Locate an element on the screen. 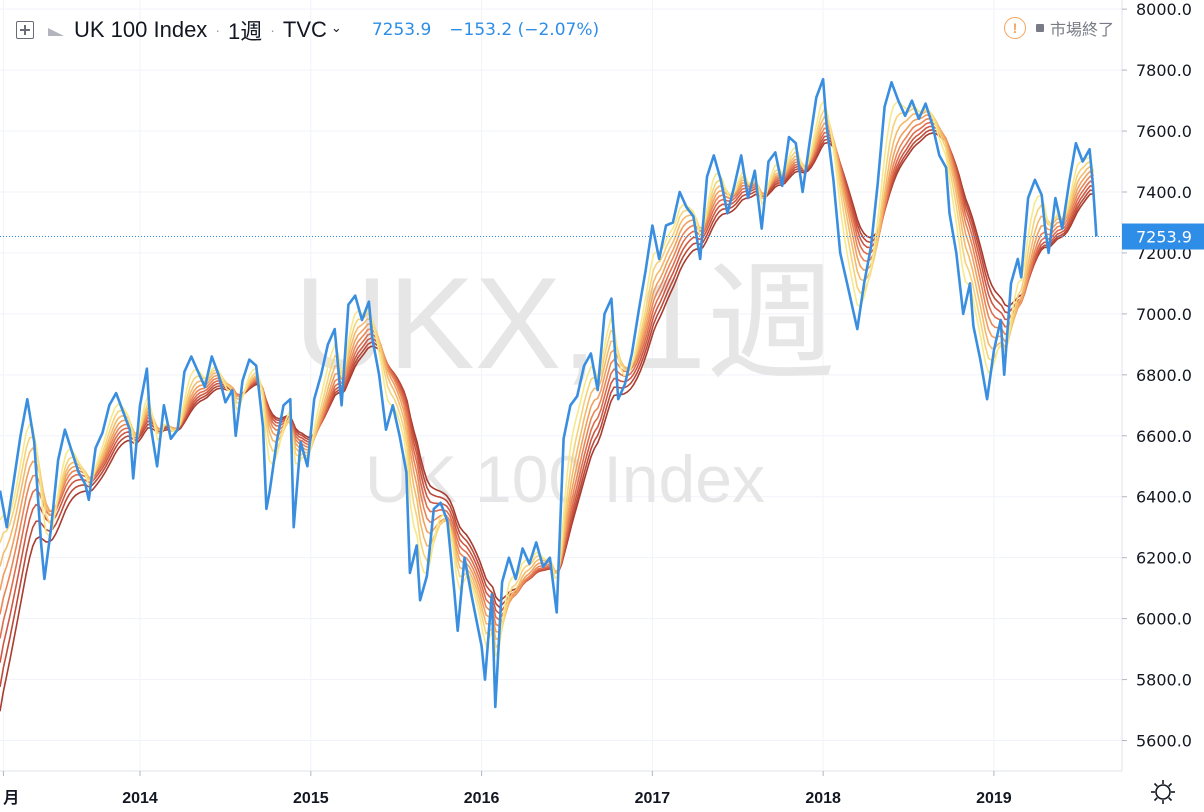 This screenshot has height=812, width=1204. gear-icon is located at coordinates (1163, 792).